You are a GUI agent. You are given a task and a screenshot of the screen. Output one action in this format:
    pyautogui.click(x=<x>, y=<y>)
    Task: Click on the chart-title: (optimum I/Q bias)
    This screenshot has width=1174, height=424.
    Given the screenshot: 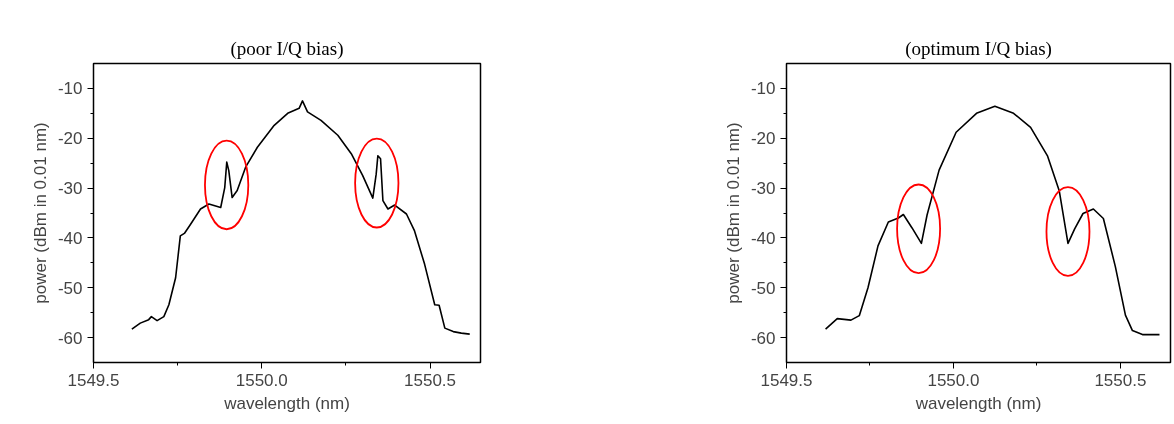 What is the action you would take?
    pyautogui.click(x=978, y=48)
    